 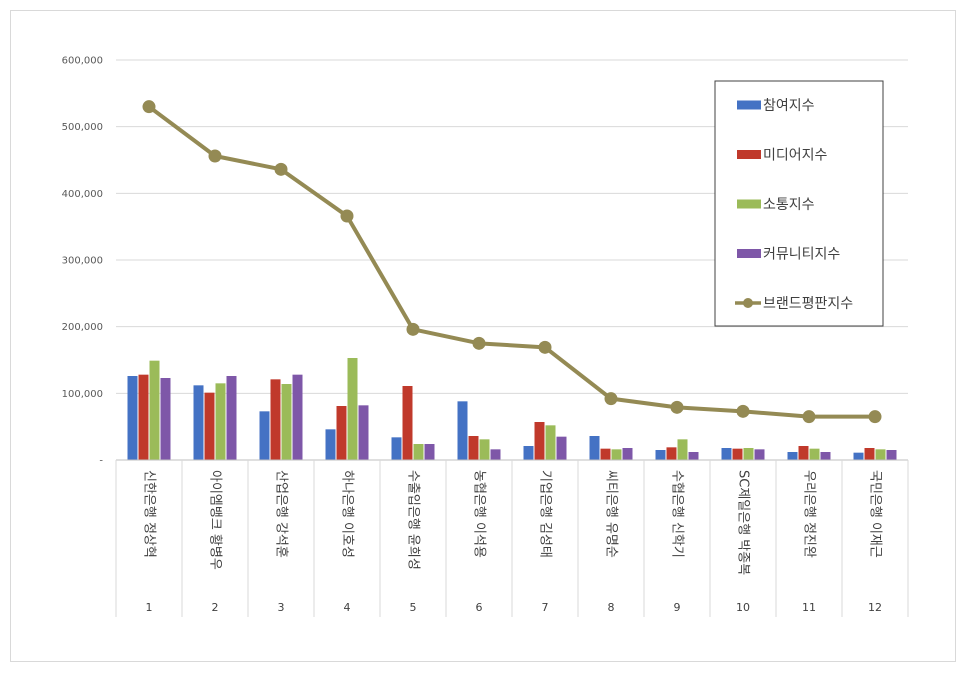 What do you see at coordinates (198, 422) in the screenshot?
I see `bar-참여지수-2` at bounding box center [198, 422].